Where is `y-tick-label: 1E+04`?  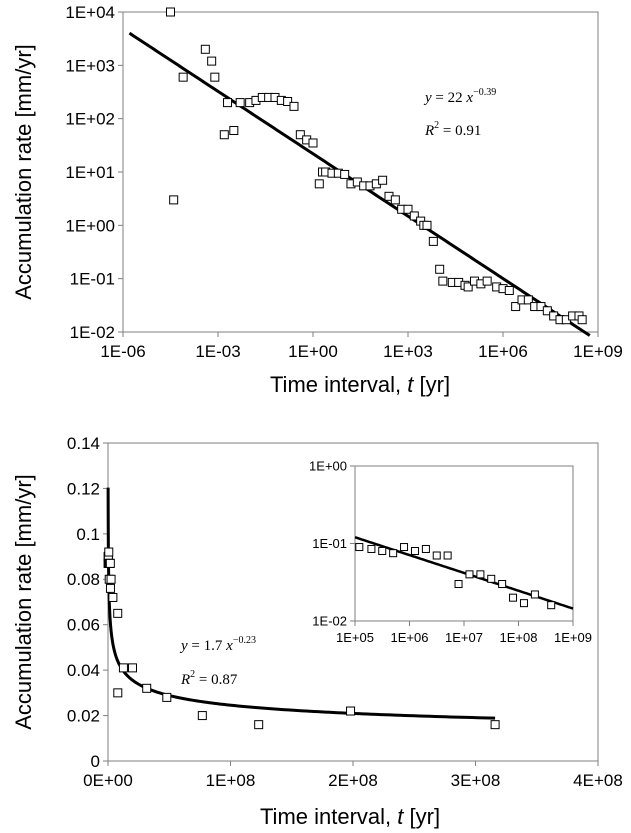
y-tick-label: 1E+04 is located at coordinates (90, 12).